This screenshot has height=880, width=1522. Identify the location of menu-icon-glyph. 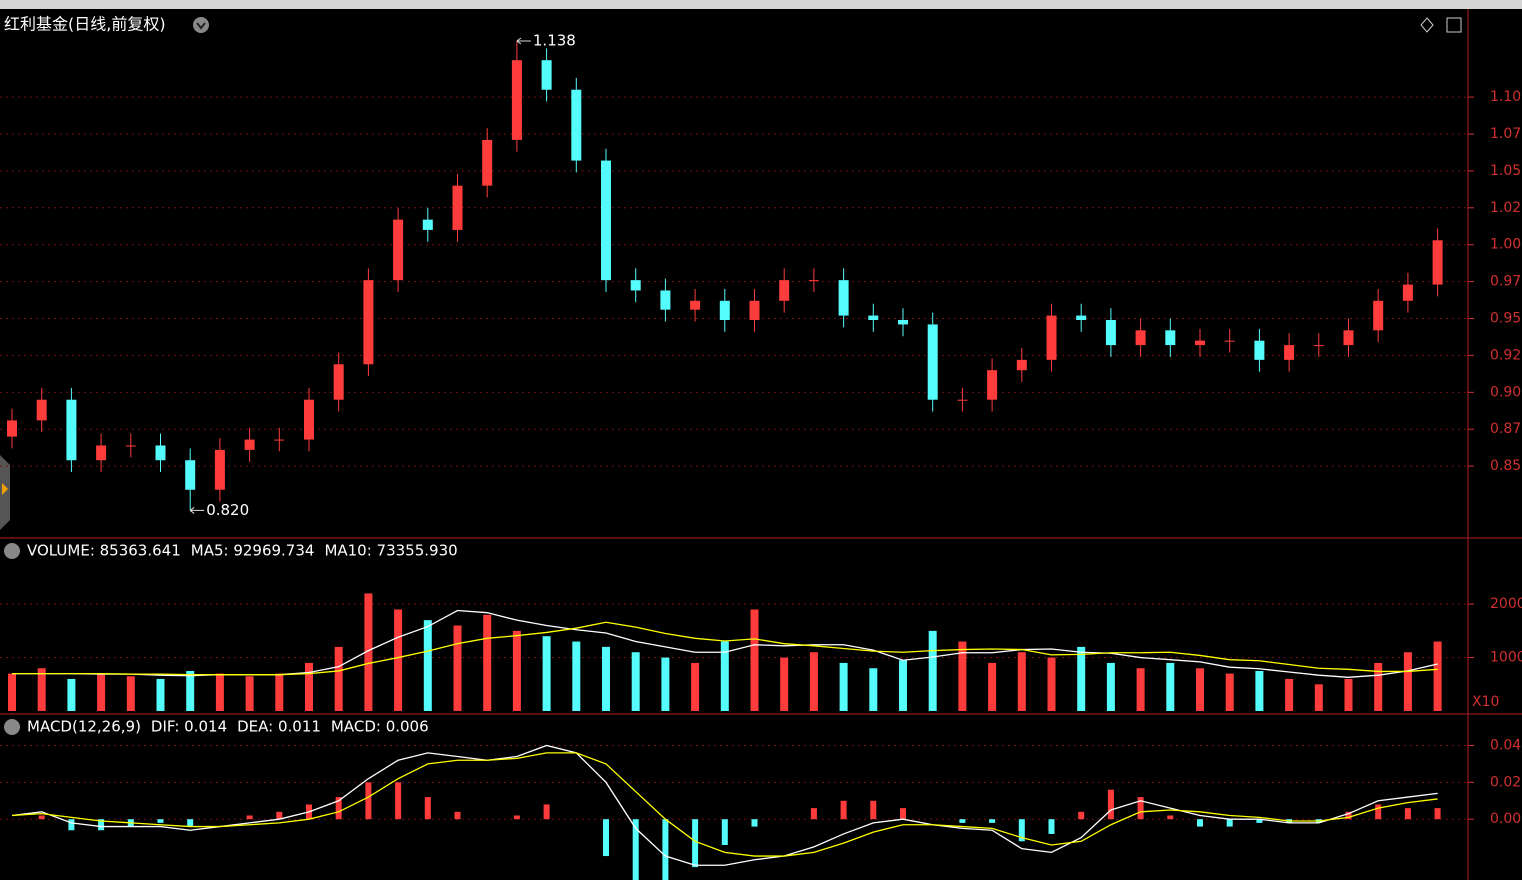
(201, 26).